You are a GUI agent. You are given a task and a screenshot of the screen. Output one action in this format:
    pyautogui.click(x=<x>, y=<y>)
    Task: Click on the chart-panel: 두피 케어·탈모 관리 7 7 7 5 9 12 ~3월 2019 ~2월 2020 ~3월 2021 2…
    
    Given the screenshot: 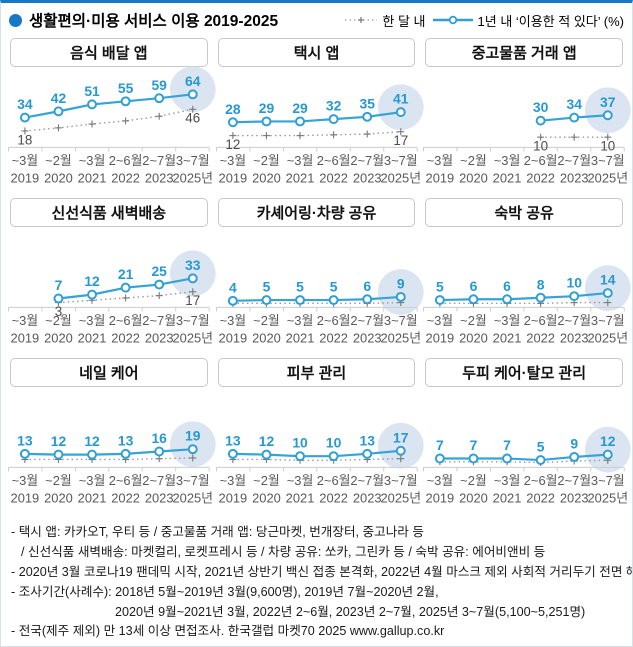 What is the action you would take?
    pyautogui.click(x=525, y=435)
    